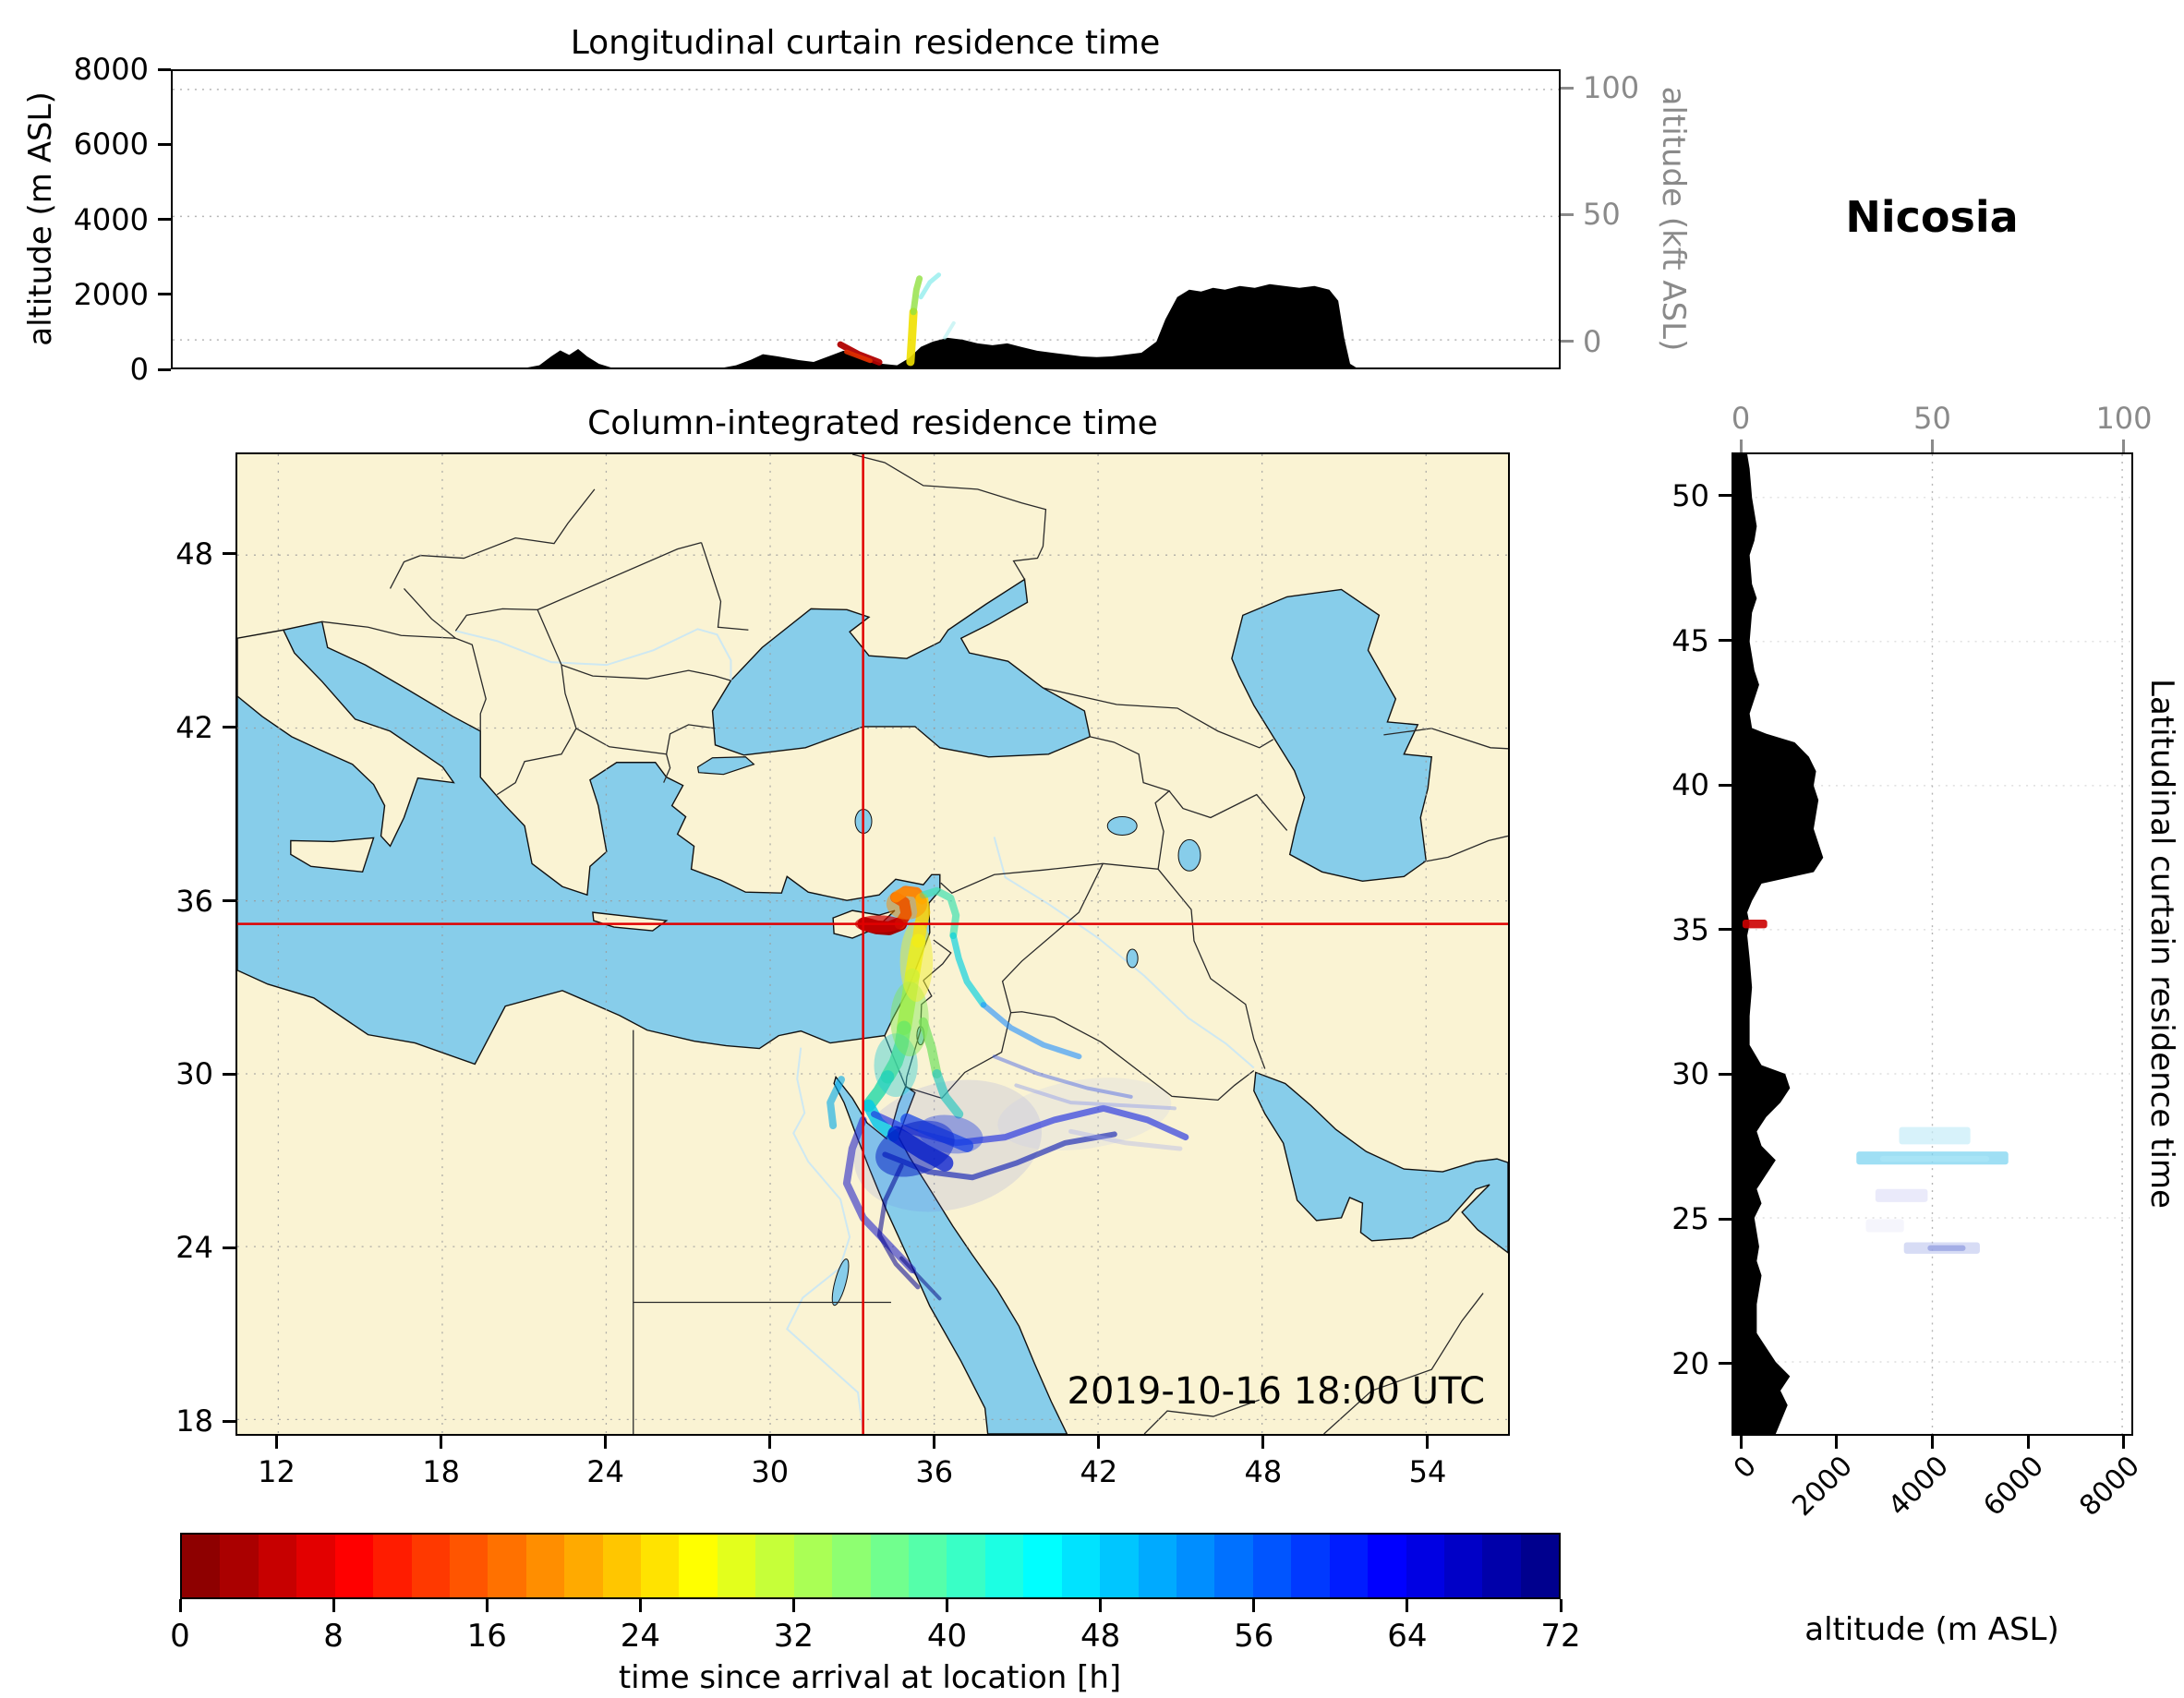 This screenshot has width=2184, height=1698. I want to click on terrain-profile-latitudinal, so click(1778, 944).